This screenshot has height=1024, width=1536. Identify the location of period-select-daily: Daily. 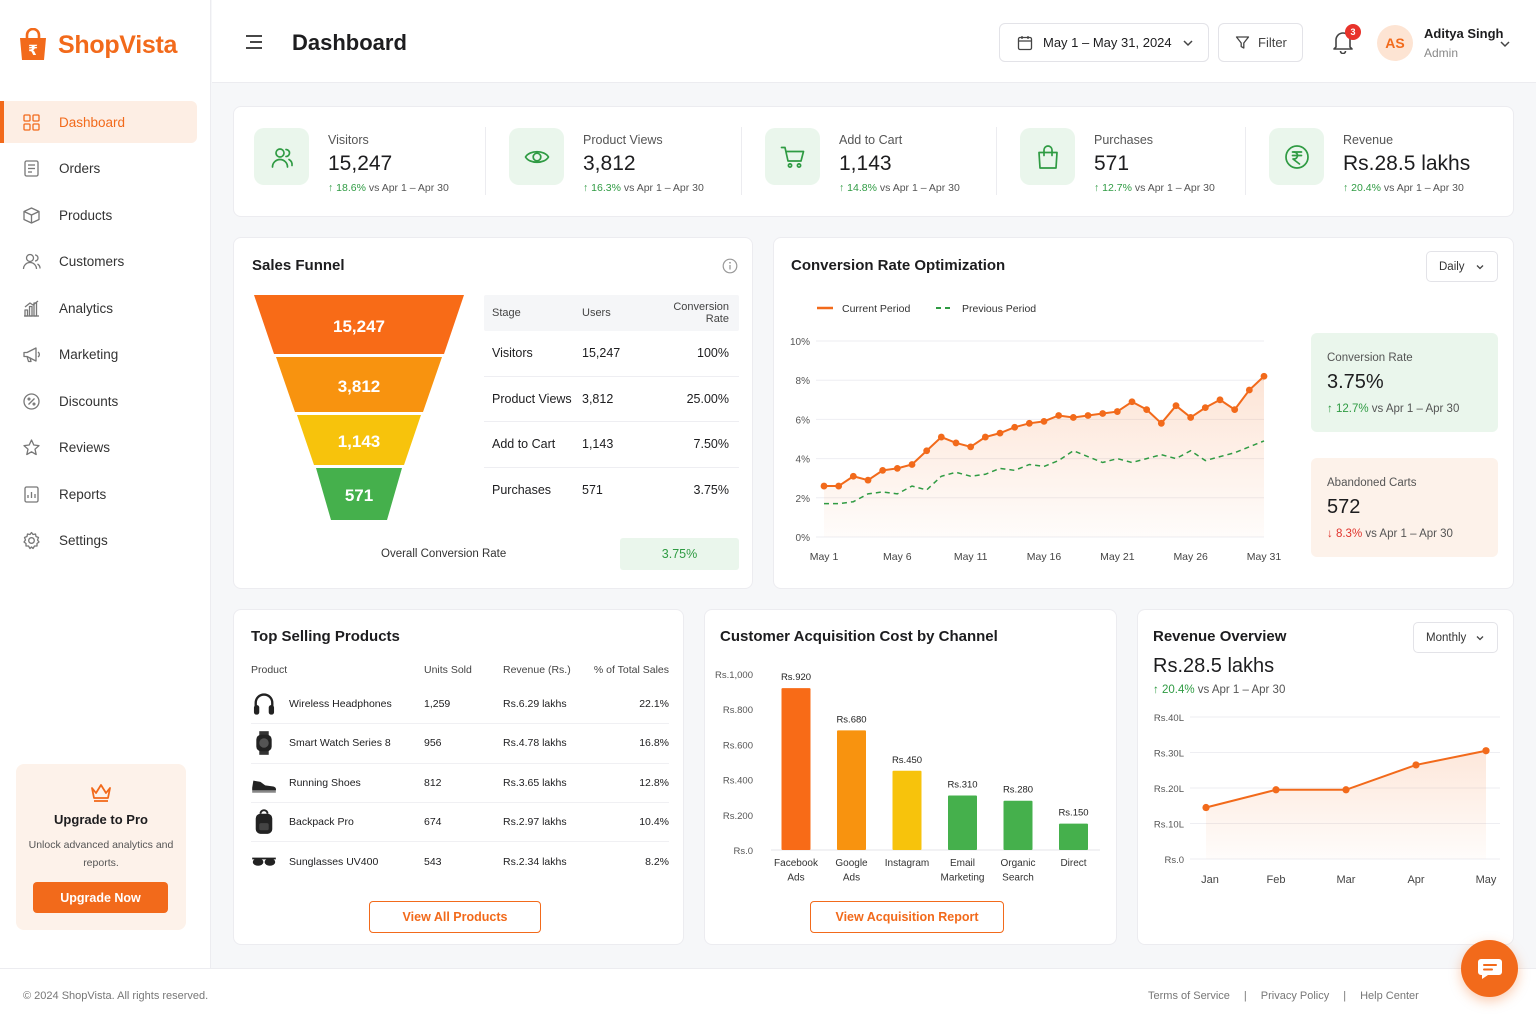
(1462, 266).